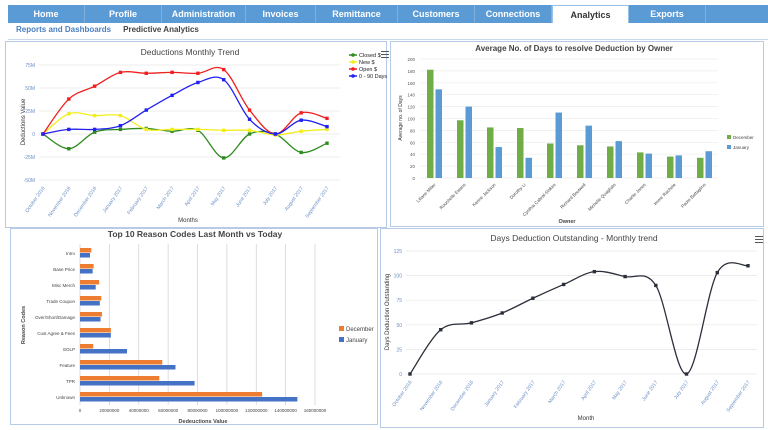 The image size is (768, 430). What do you see at coordinates (636, 194) in the screenshot?
I see `x-tick-label: Charlie Jones` at bounding box center [636, 194].